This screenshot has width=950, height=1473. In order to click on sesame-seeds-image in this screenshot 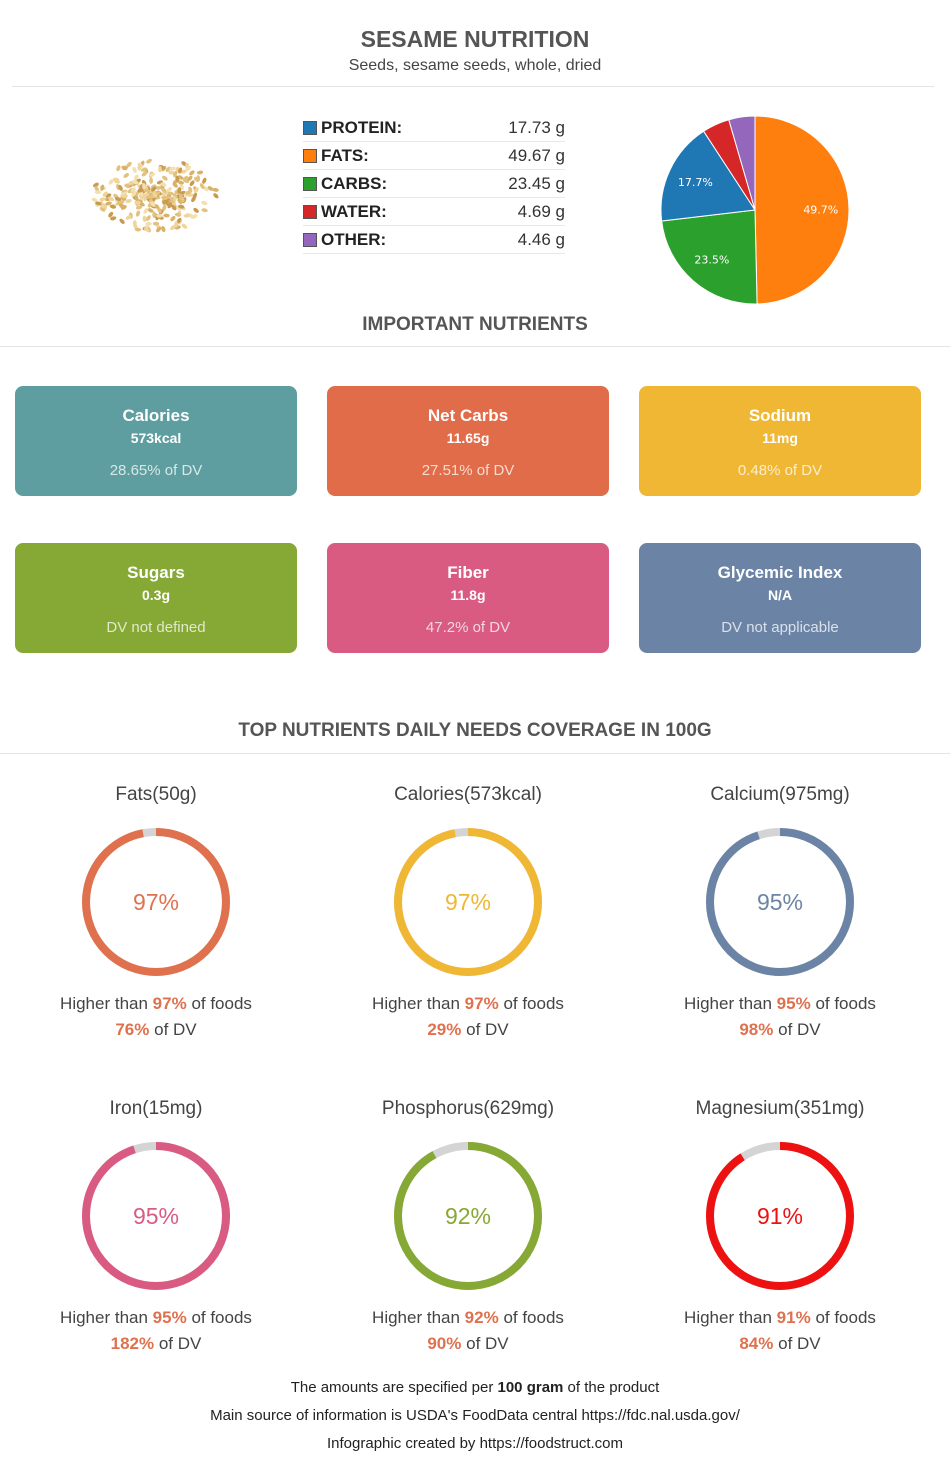, I will do `click(155, 195)`.